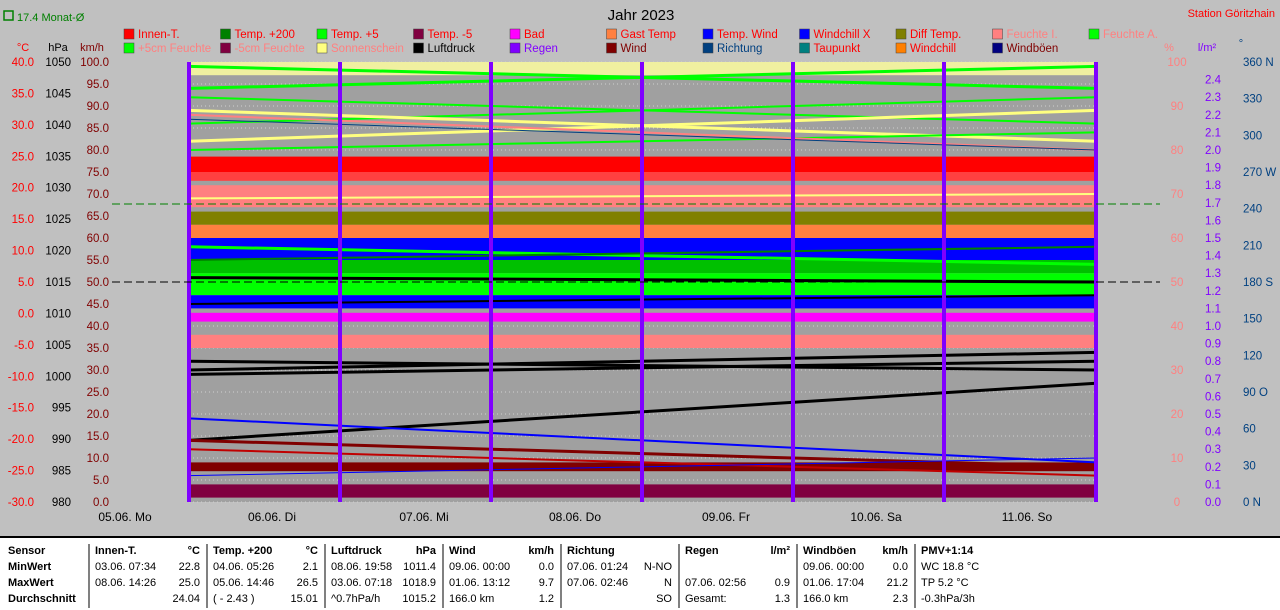 The width and height of the screenshot is (1280, 610). I want to click on stats-col-name-4: Richtung, so click(591, 551).